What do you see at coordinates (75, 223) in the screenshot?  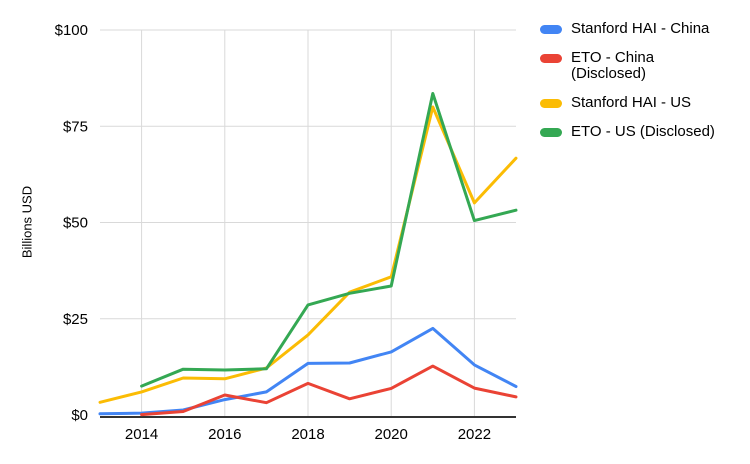 I see `y-tick-label: $50` at bounding box center [75, 223].